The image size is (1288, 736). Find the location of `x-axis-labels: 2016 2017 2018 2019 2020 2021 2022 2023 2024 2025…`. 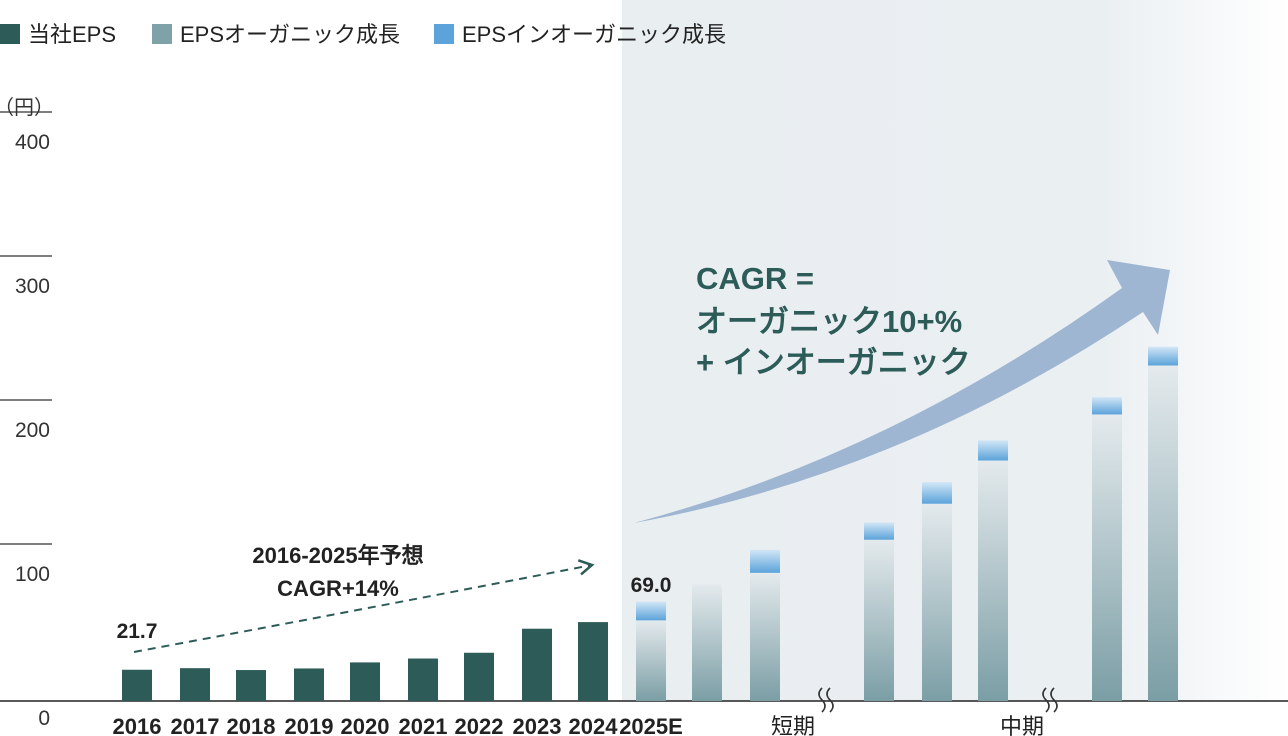

x-axis-labels: 2016 2017 2018 2019 2020 2021 2022 2023 2024 2025… is located at coordinates (578, 725).